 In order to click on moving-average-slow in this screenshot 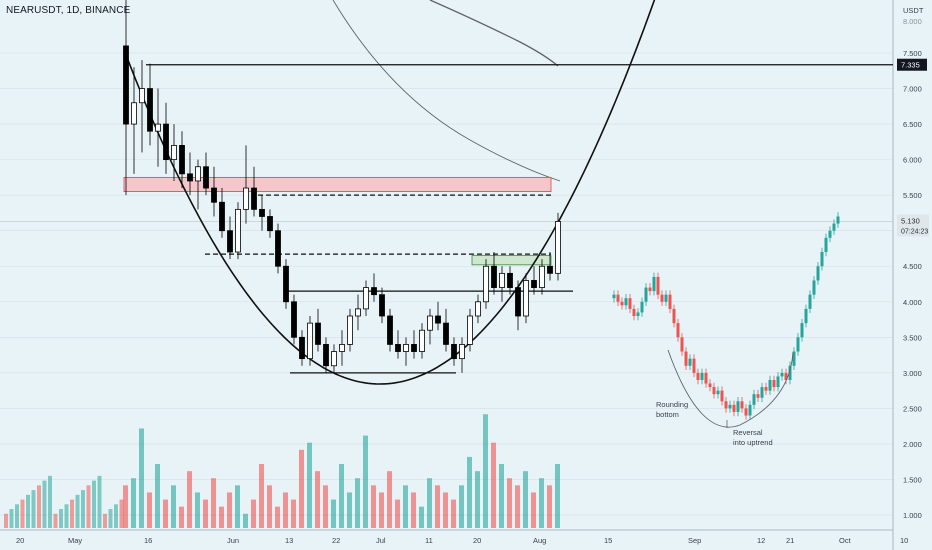, I will do `click(446, 91)`.